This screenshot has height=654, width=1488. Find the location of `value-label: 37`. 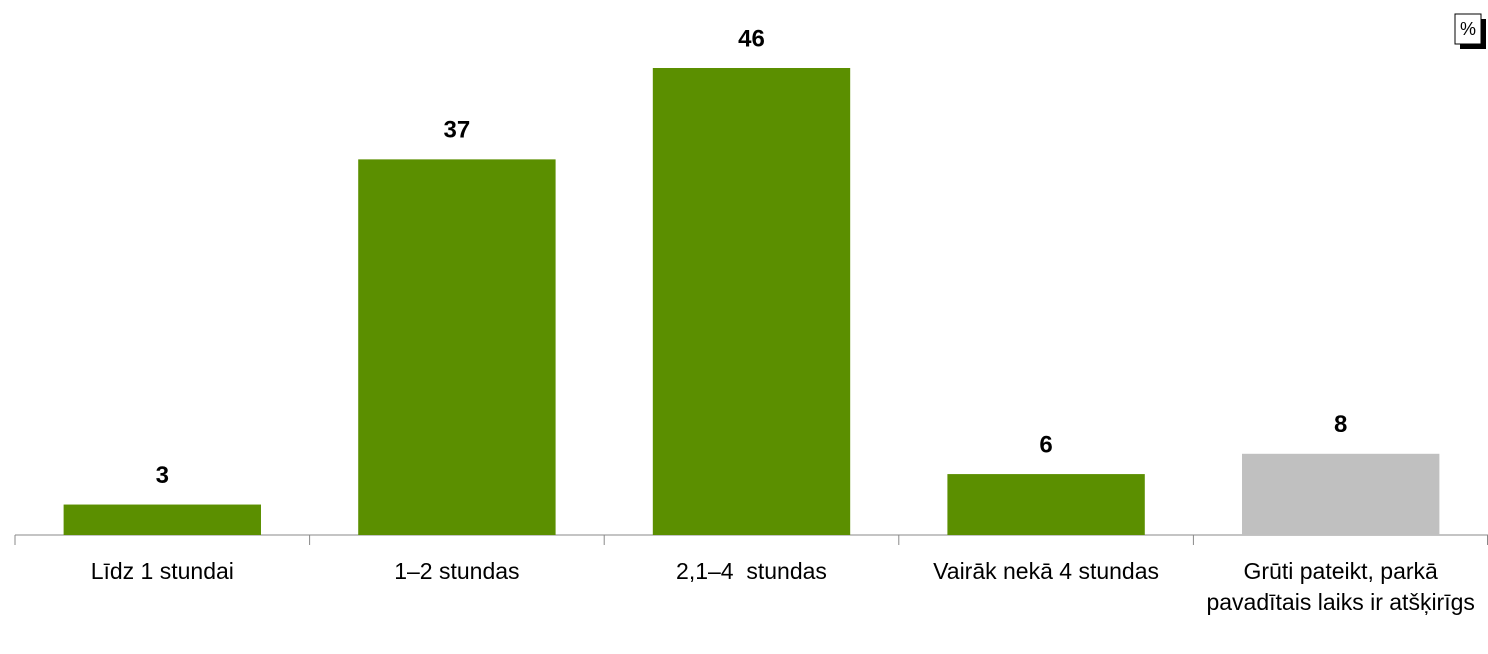

value-label: 37 is located at coordinates (457, 130).